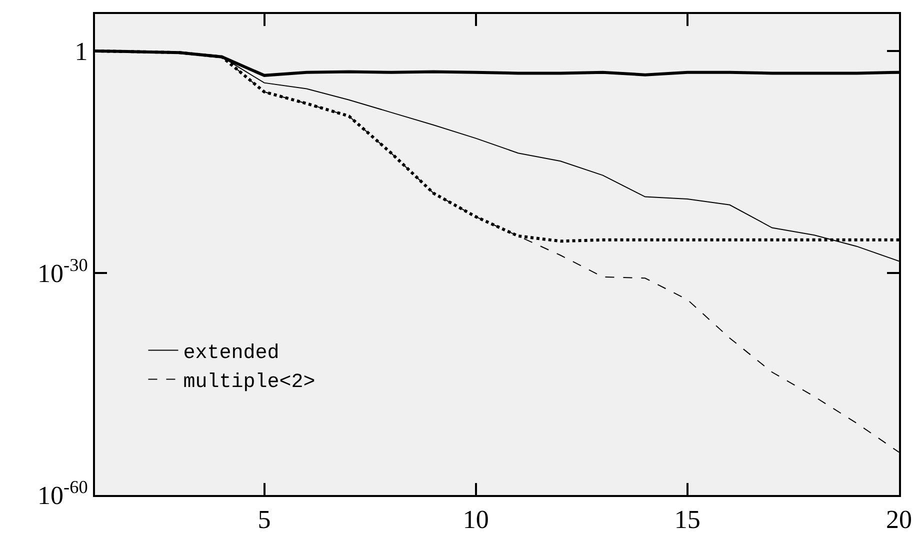  I want to click on x-tick-label: 10, so click(475, 519).